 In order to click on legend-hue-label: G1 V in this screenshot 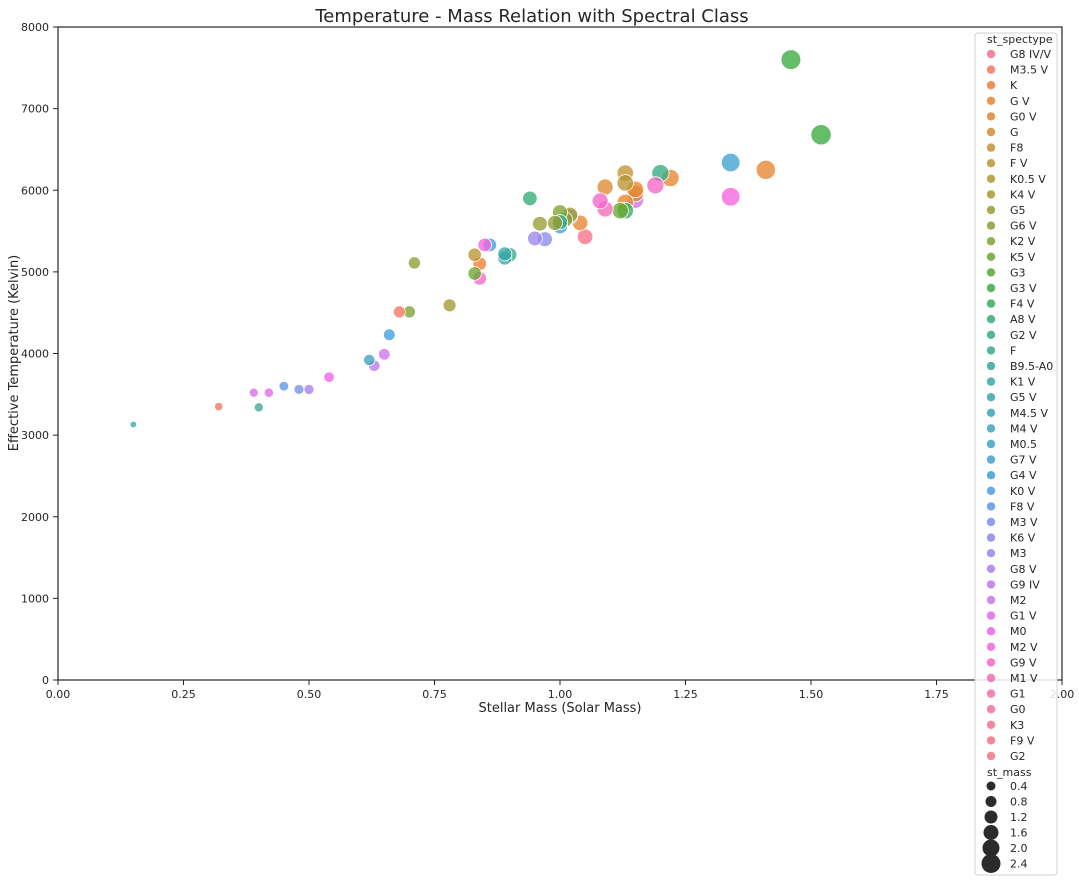, I will do `click(1023, 616)`.